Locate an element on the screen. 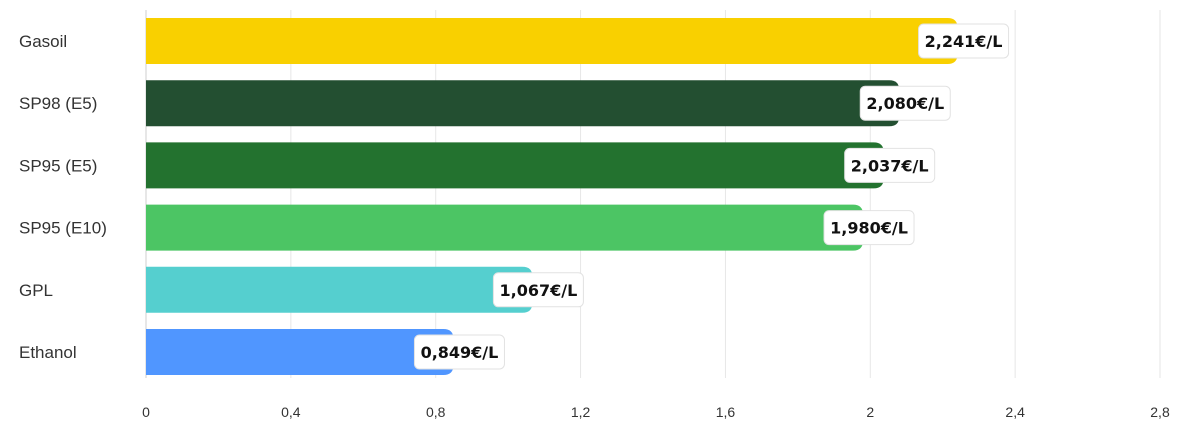 The width and height of the screenshot is (1197, 442). bar-gasoil is located at coordinates (552, 41).